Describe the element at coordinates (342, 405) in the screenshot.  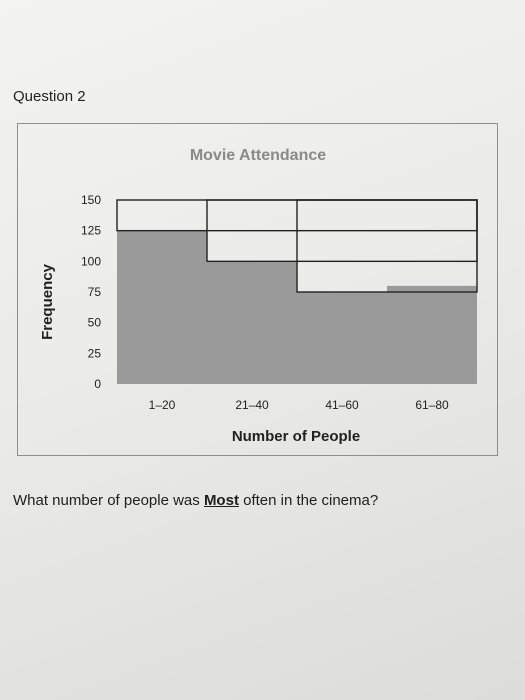
I see `x-tick-3: 41–60` at that location.